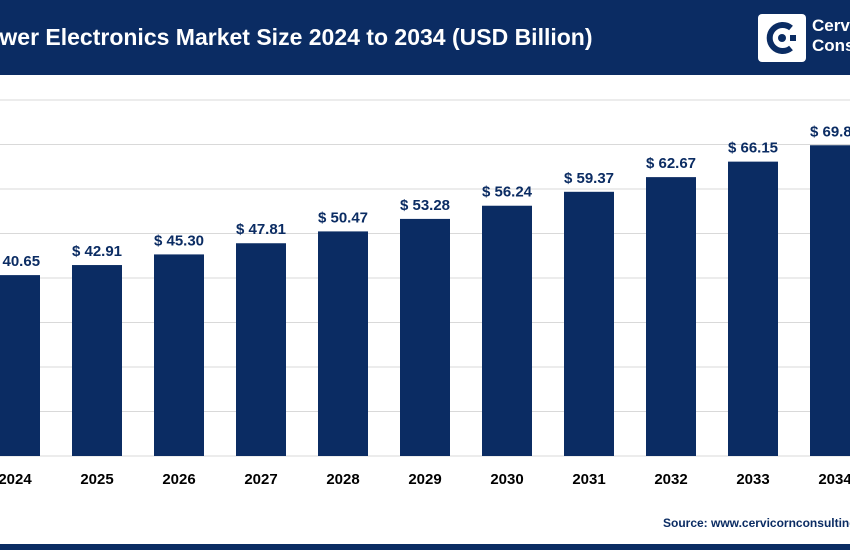 The height and width of the screenshot is (550, 850). What do you see at coordinates (178, 479) in the screenshot?
I see `x-tick-2026: 2026` at bounding box center [178, 479].